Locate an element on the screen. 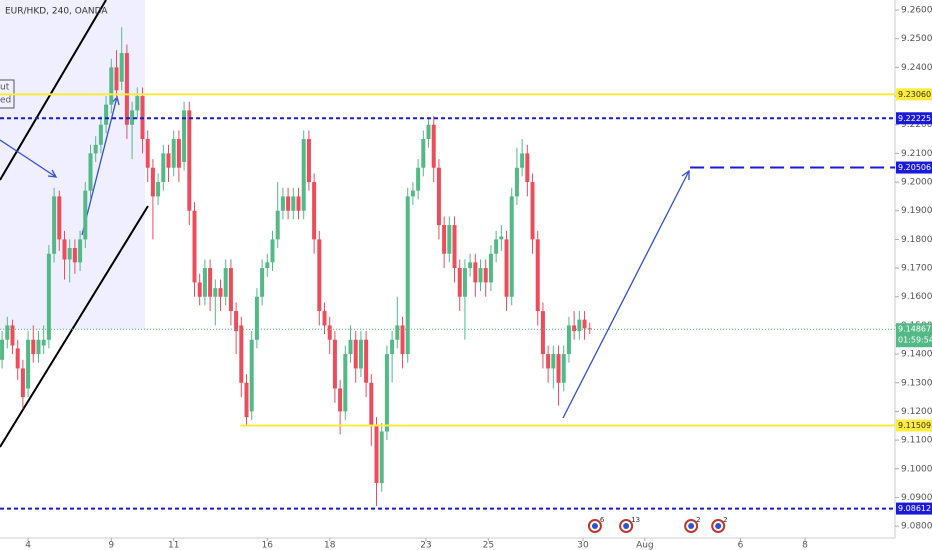 This screenshot has height=550, width=932. price-label: 9.14867 is located at coordinates (914, 329).